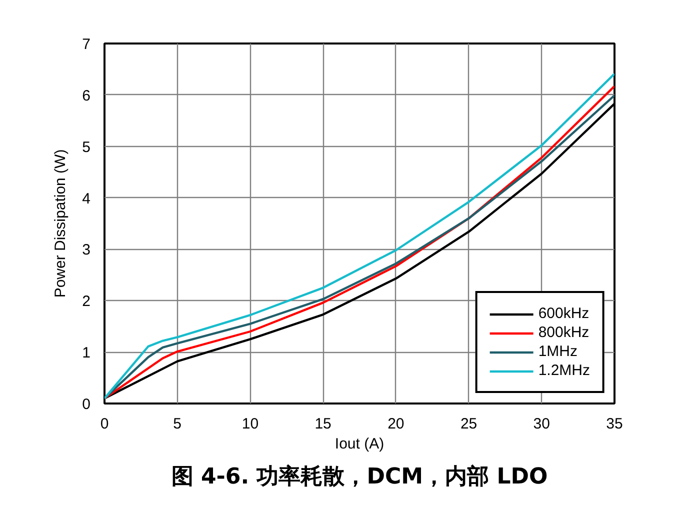 Image resolution: width=676 pixels, height=512 pixels. I want to click on legend-label: 600kHz, so click(564, 313).